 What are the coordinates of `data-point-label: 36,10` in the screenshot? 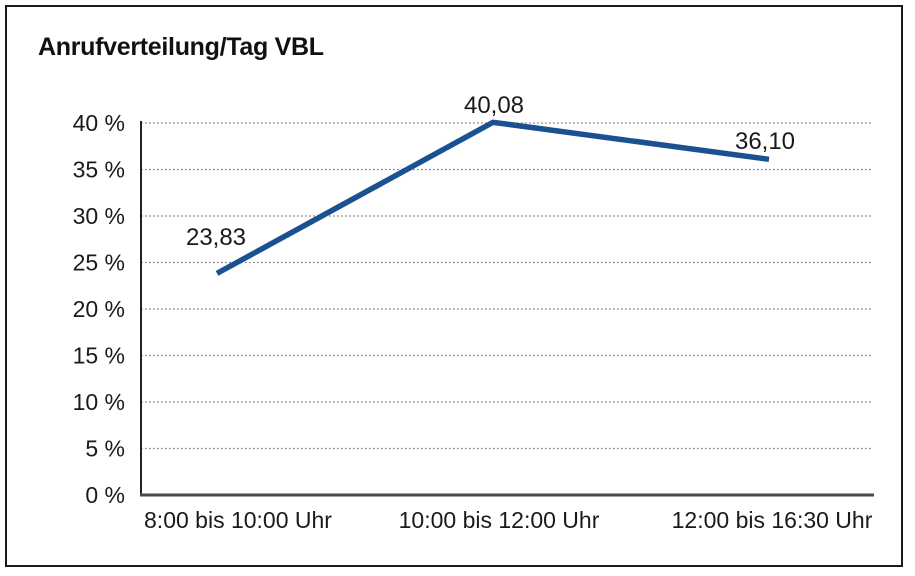 It's located at (765, 141).